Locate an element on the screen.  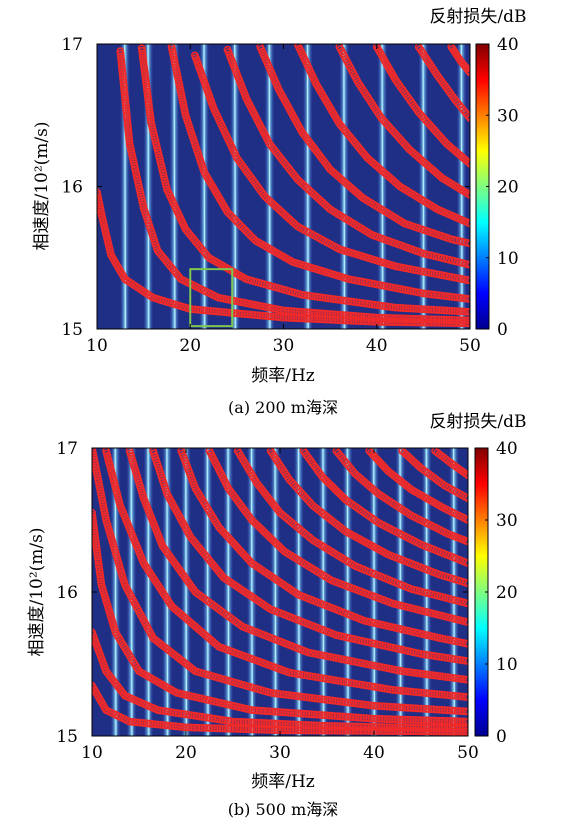
colorbar-tick-label: 10 is located at coordinates (507, 665).